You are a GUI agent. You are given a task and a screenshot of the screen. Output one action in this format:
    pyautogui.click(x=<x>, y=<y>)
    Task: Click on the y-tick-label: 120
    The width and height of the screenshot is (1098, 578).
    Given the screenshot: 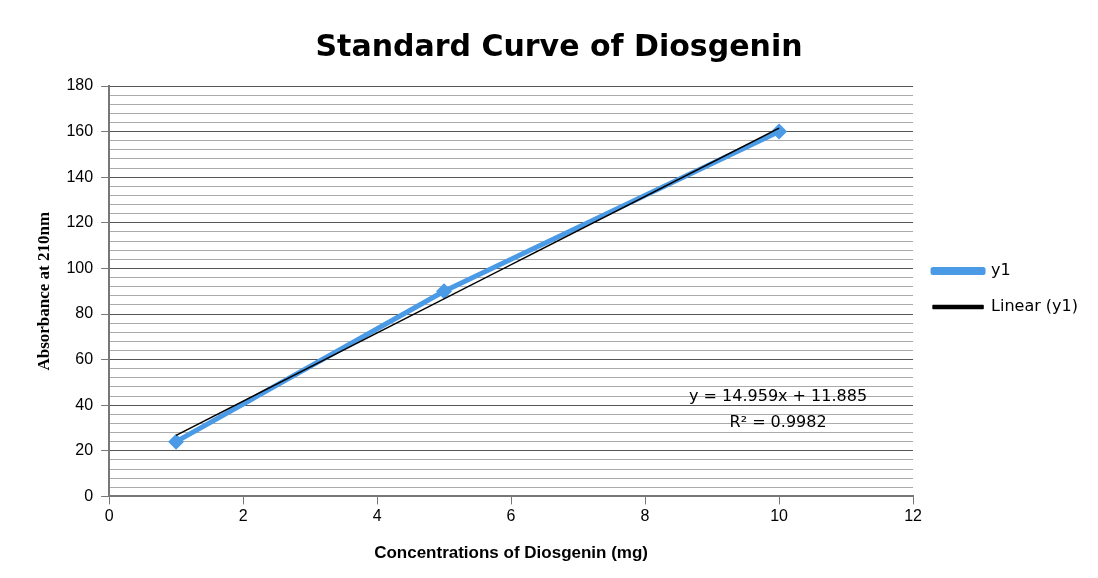 What is the action you would take?
    pyautogui.click(x=80, y=222)
    